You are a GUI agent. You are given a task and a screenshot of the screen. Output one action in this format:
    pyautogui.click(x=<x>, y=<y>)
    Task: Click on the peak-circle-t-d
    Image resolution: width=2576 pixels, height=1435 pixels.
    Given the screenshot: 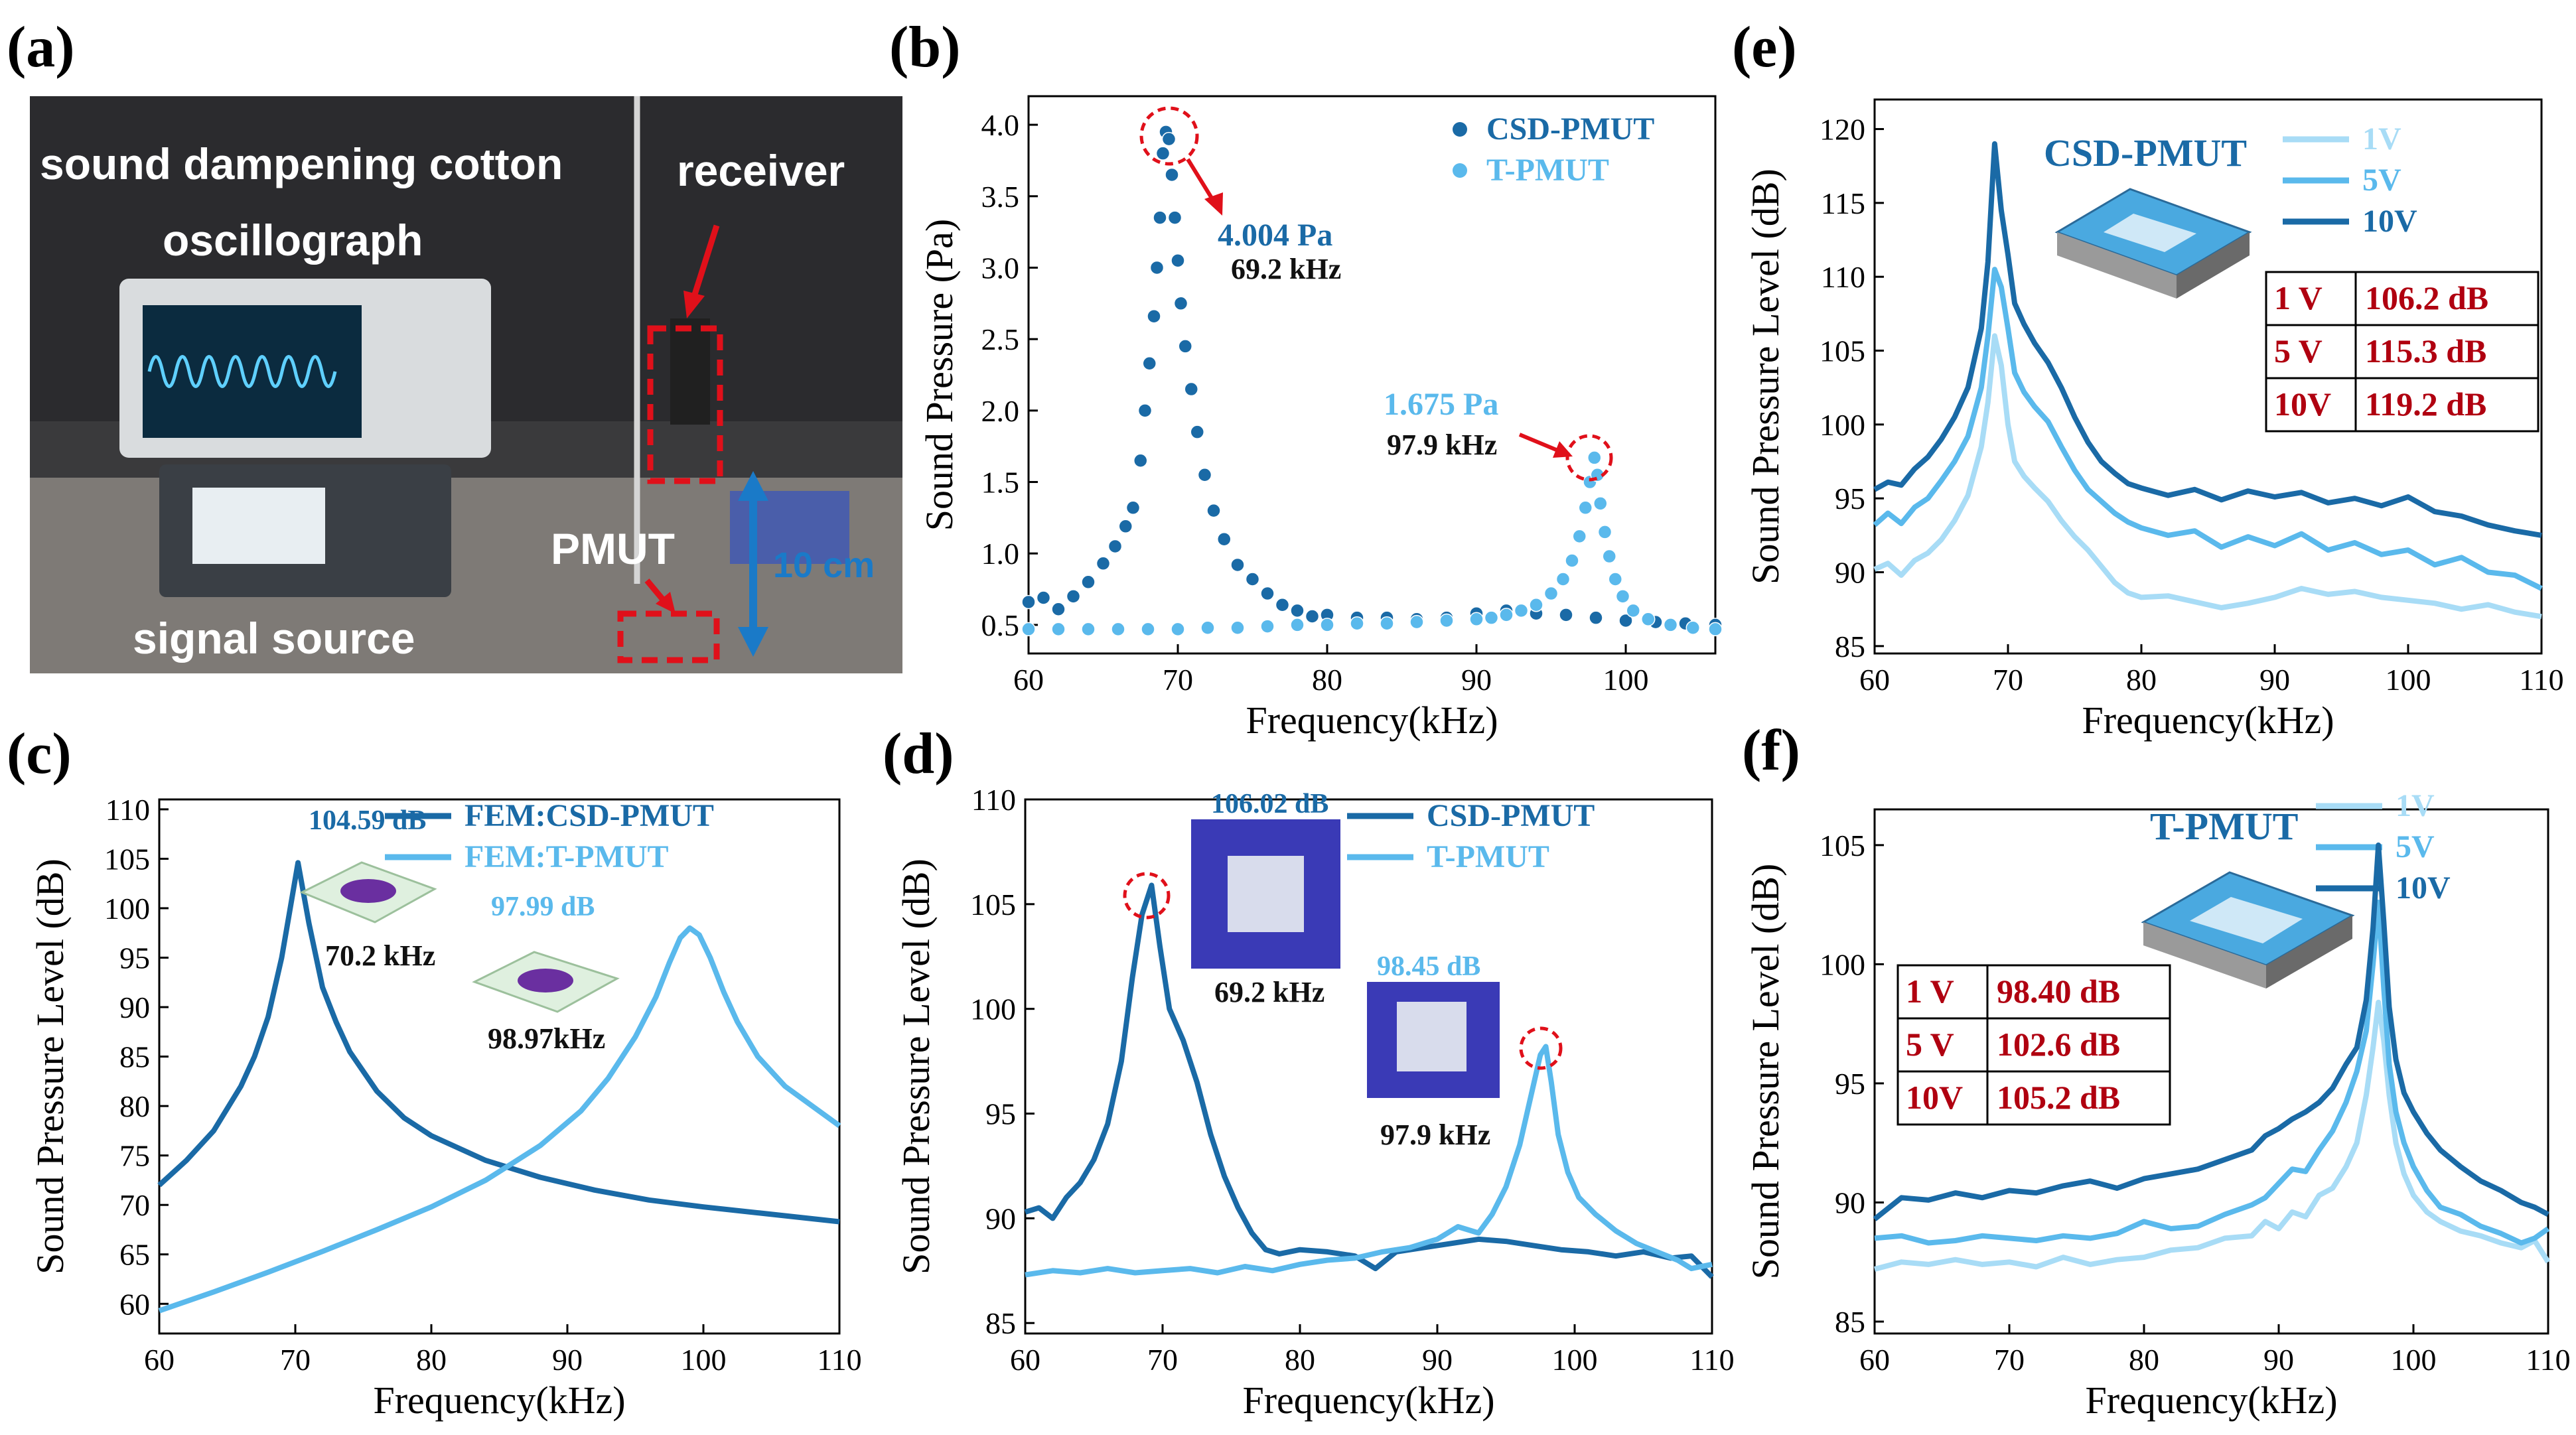 What is the action you would take?
    pyautogui.click(x=1541, y=1048)
    